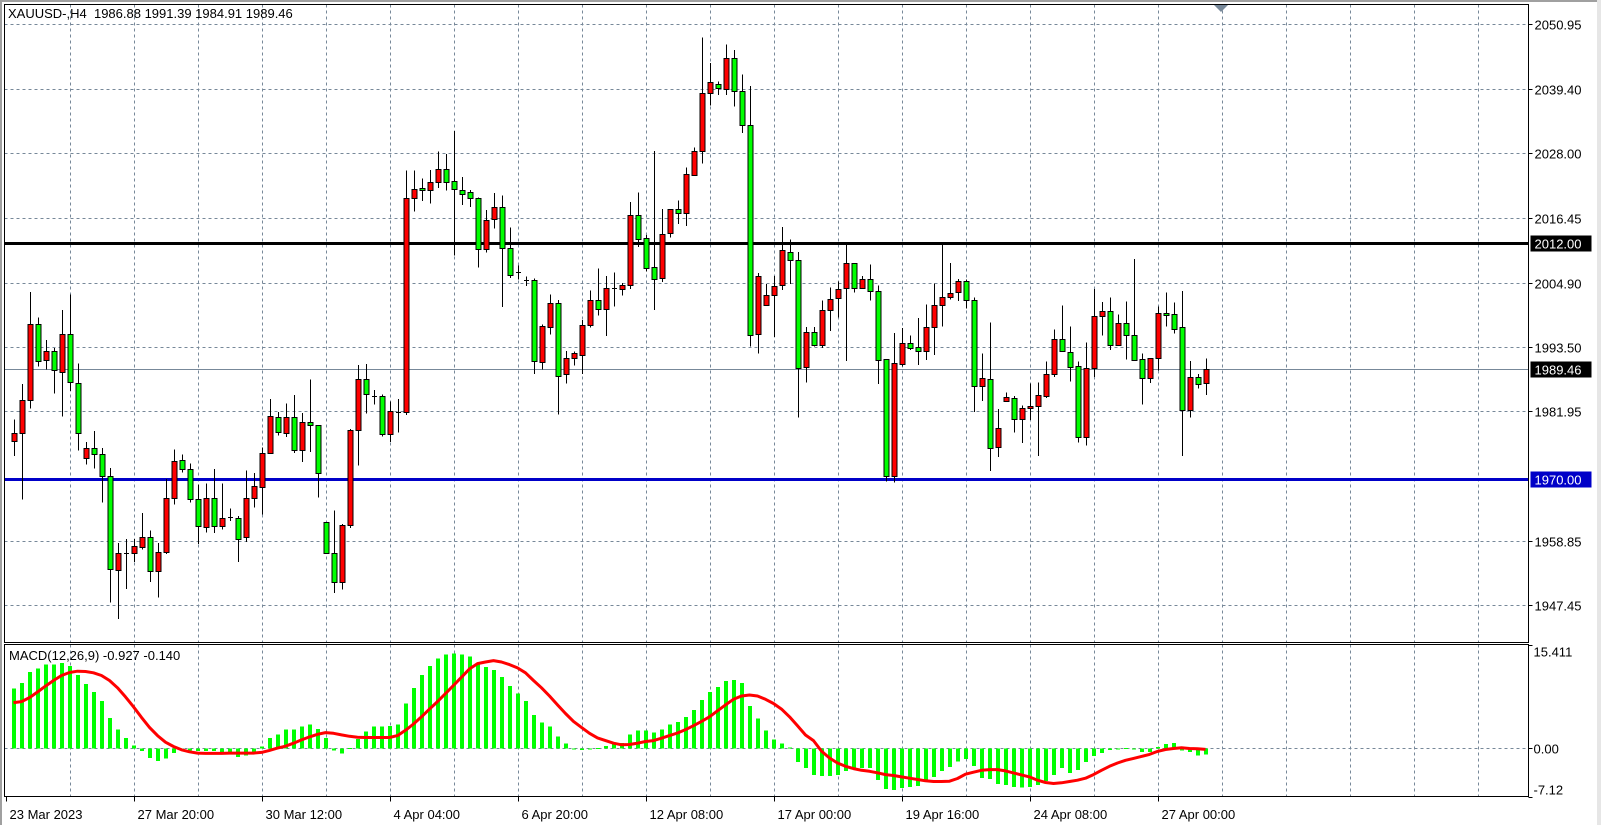 This screenshot has height=825, width=1601. I want to click on y-tick-label: 1993.50, so click(1558, 348).